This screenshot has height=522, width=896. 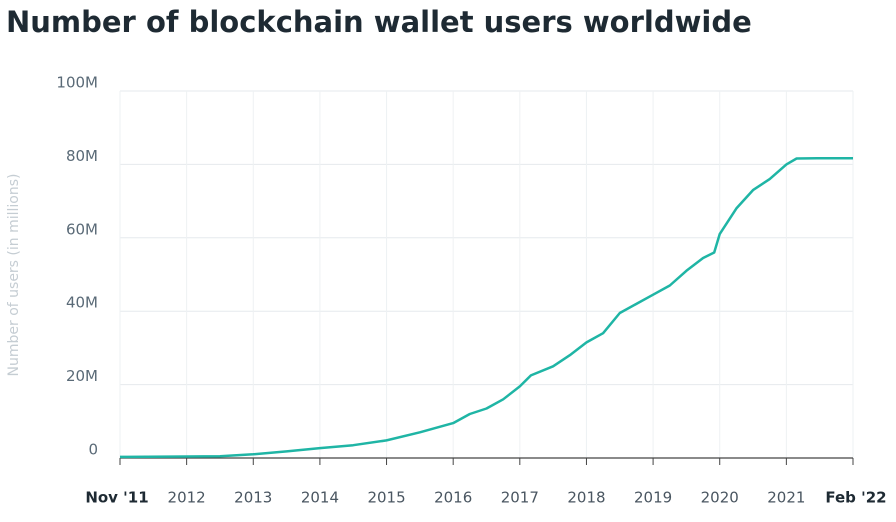 What do you see at coordinates (77, 83) in the screenshot?
I see `y-tick-label: 100M` at bounding box center [77, 83].